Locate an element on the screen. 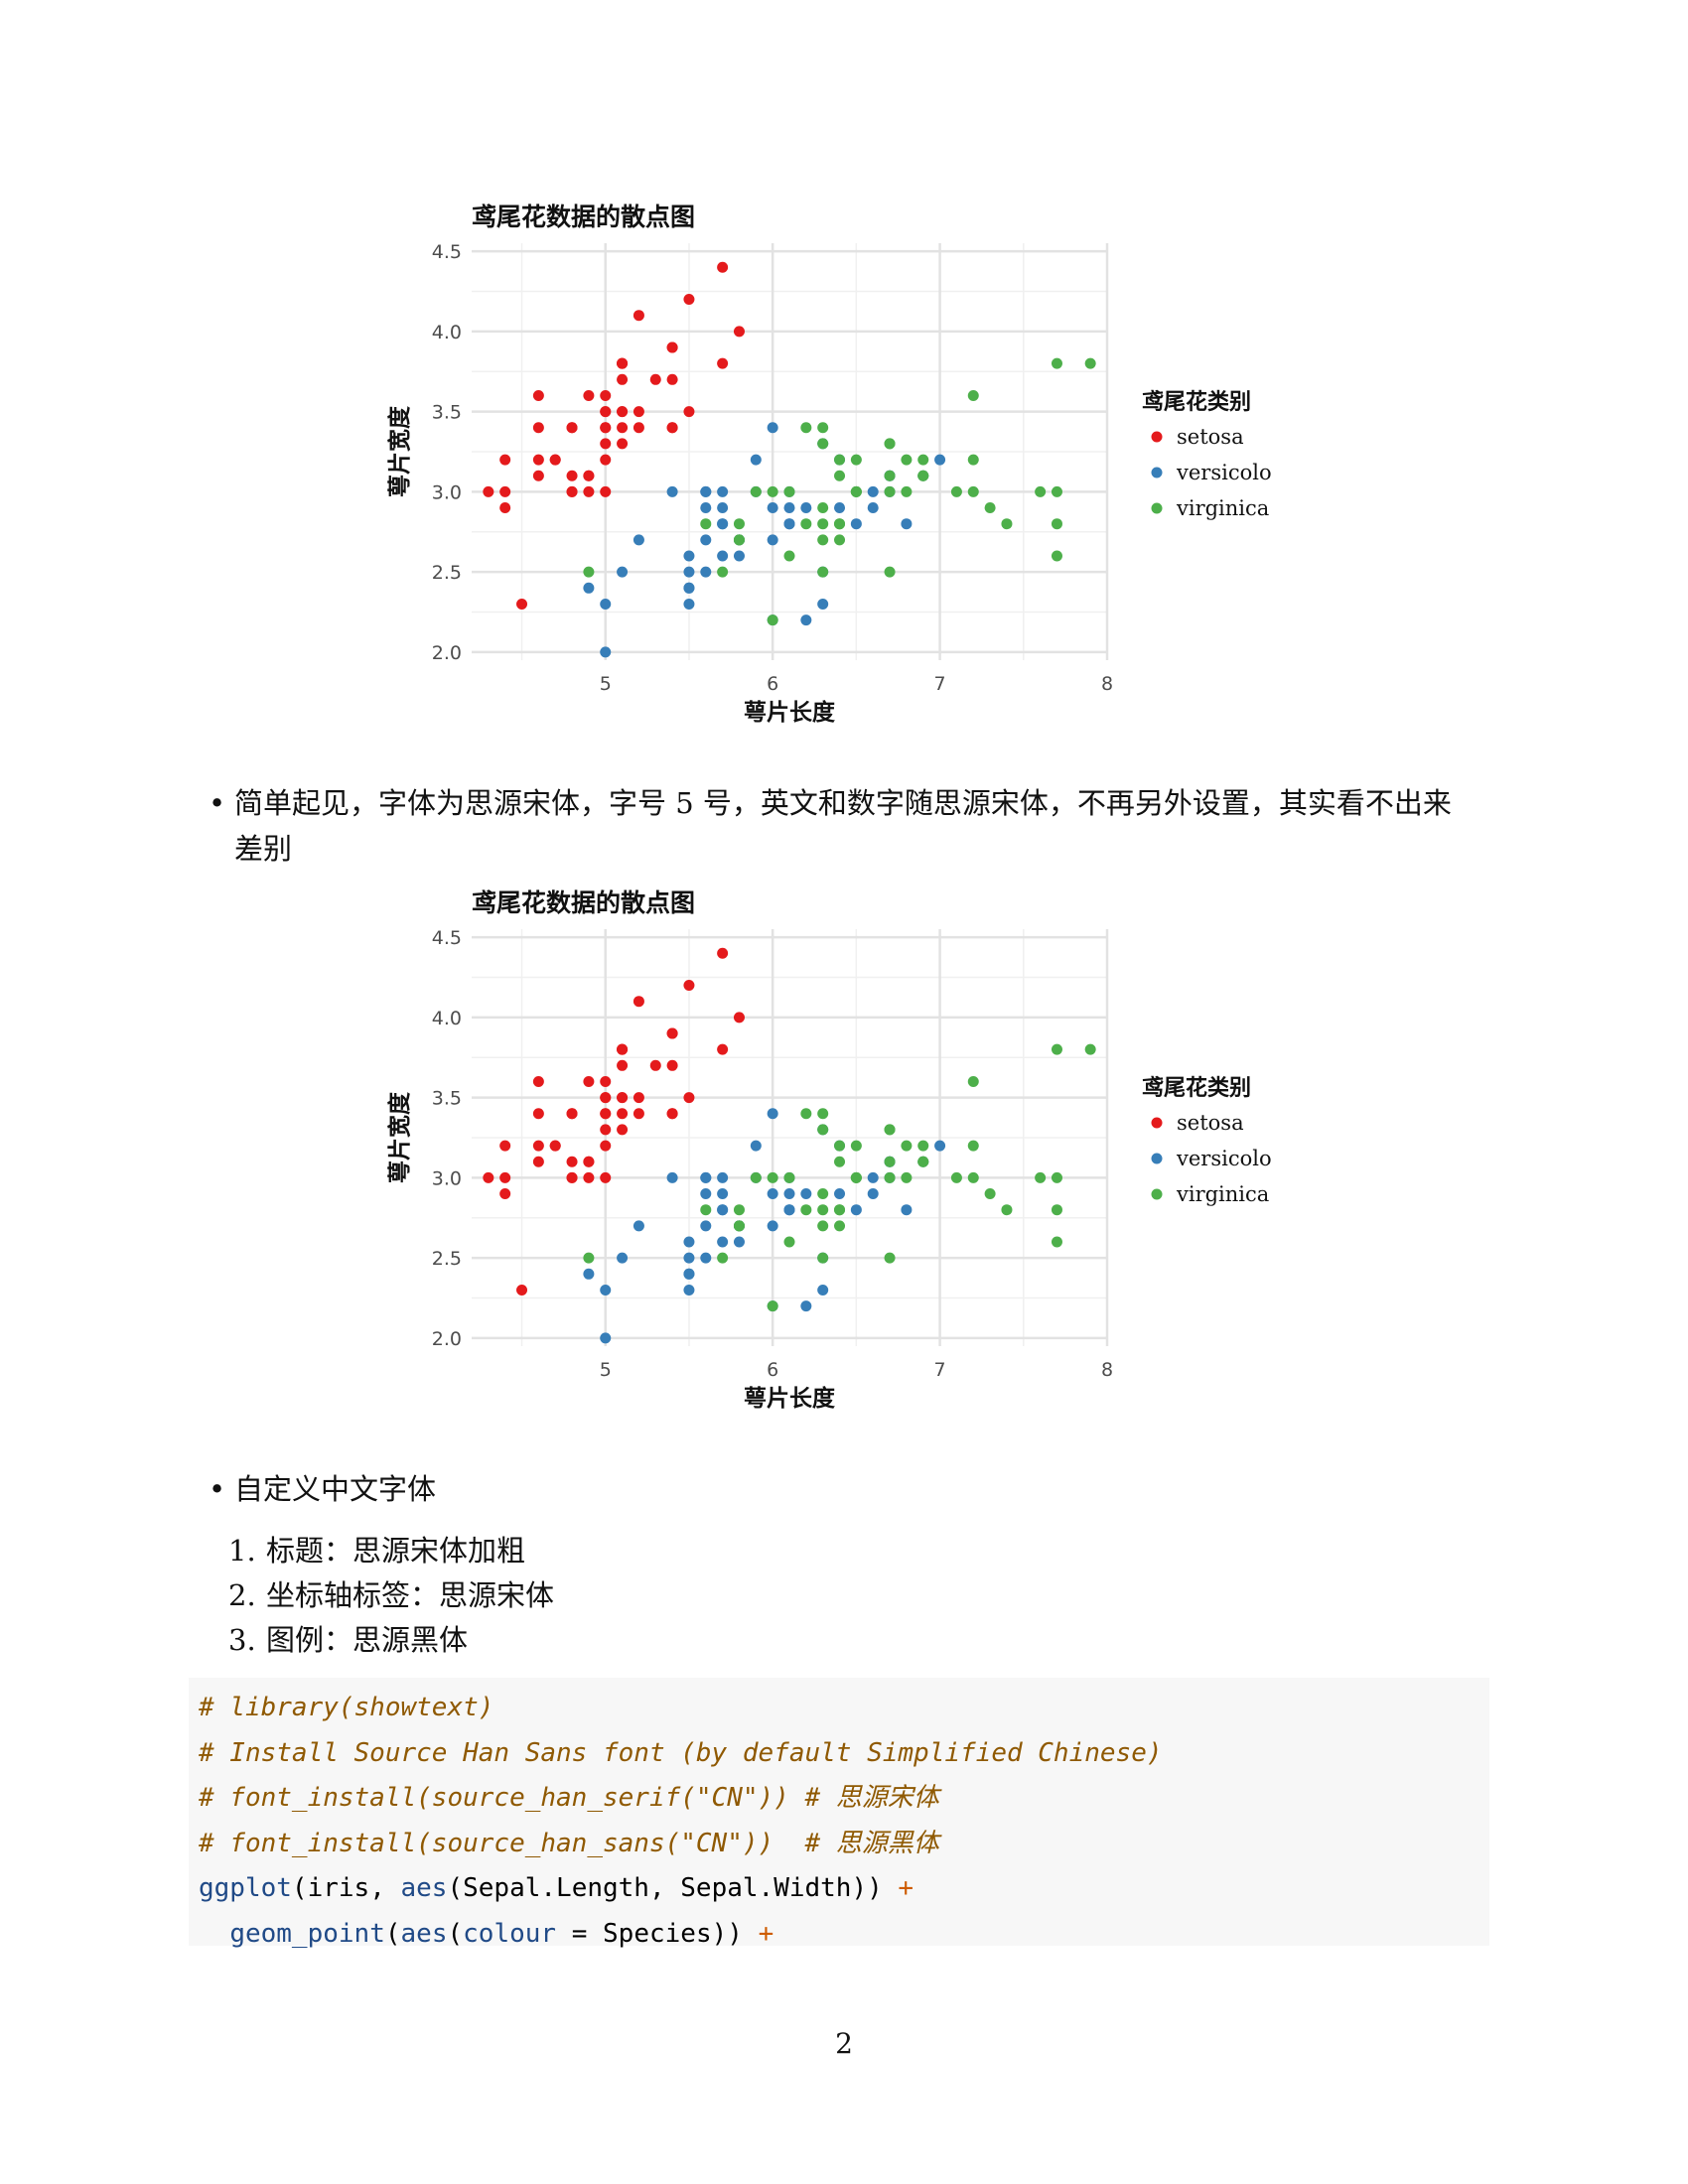 The height and width of the screenshot is (2184, 1688). bullet-text-line2: 差别 is located at coordinates (263, 849).